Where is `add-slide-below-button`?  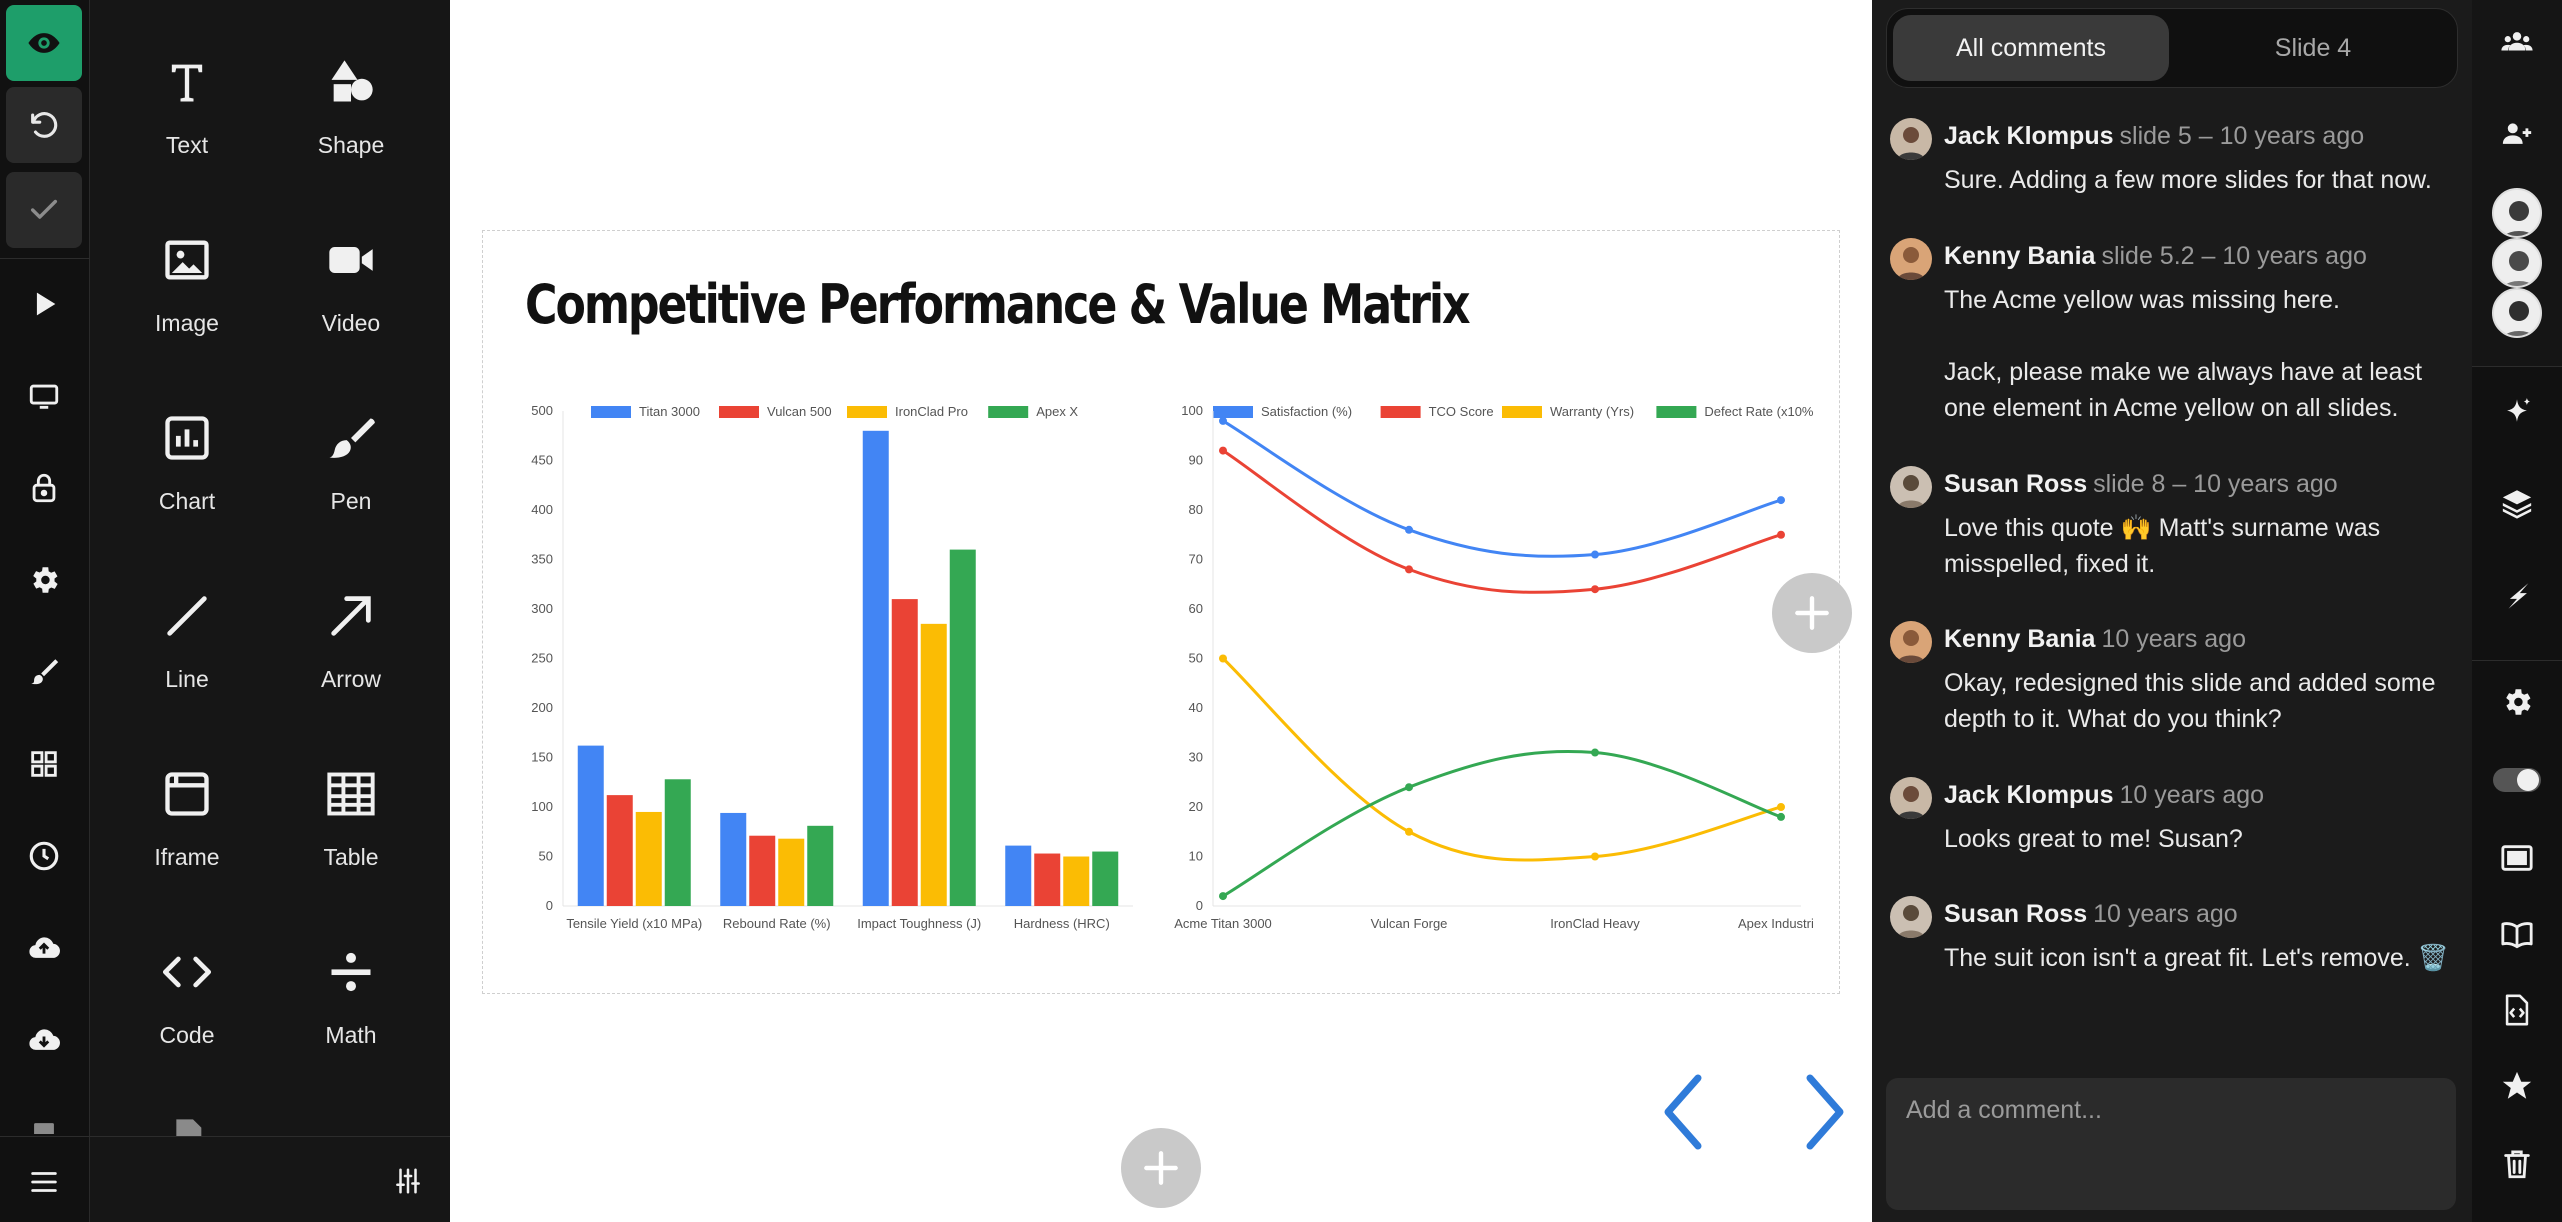 add-slide-below-button is located at coordinates (1161, 1168).